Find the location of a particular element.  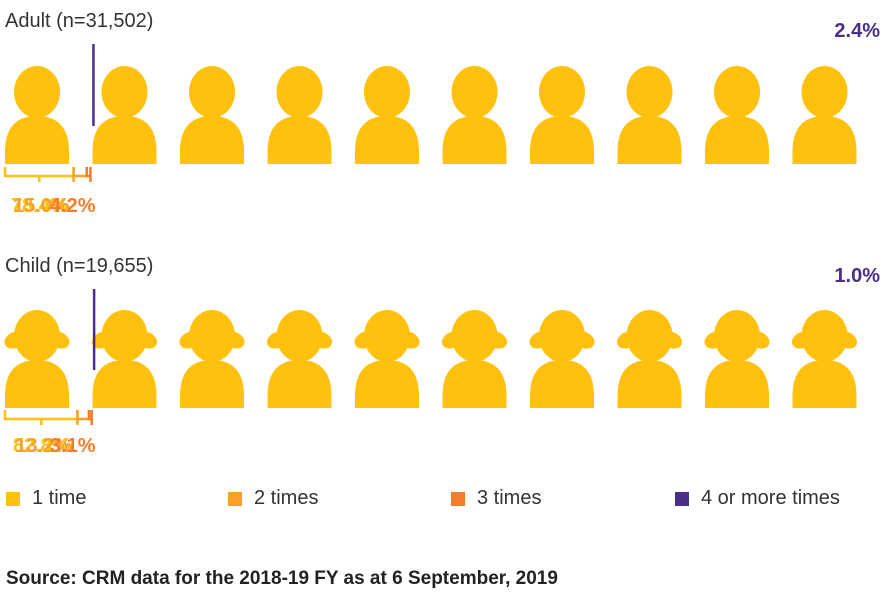

adult-label-2-times: 15.0% is located at coordinates (41, 206).